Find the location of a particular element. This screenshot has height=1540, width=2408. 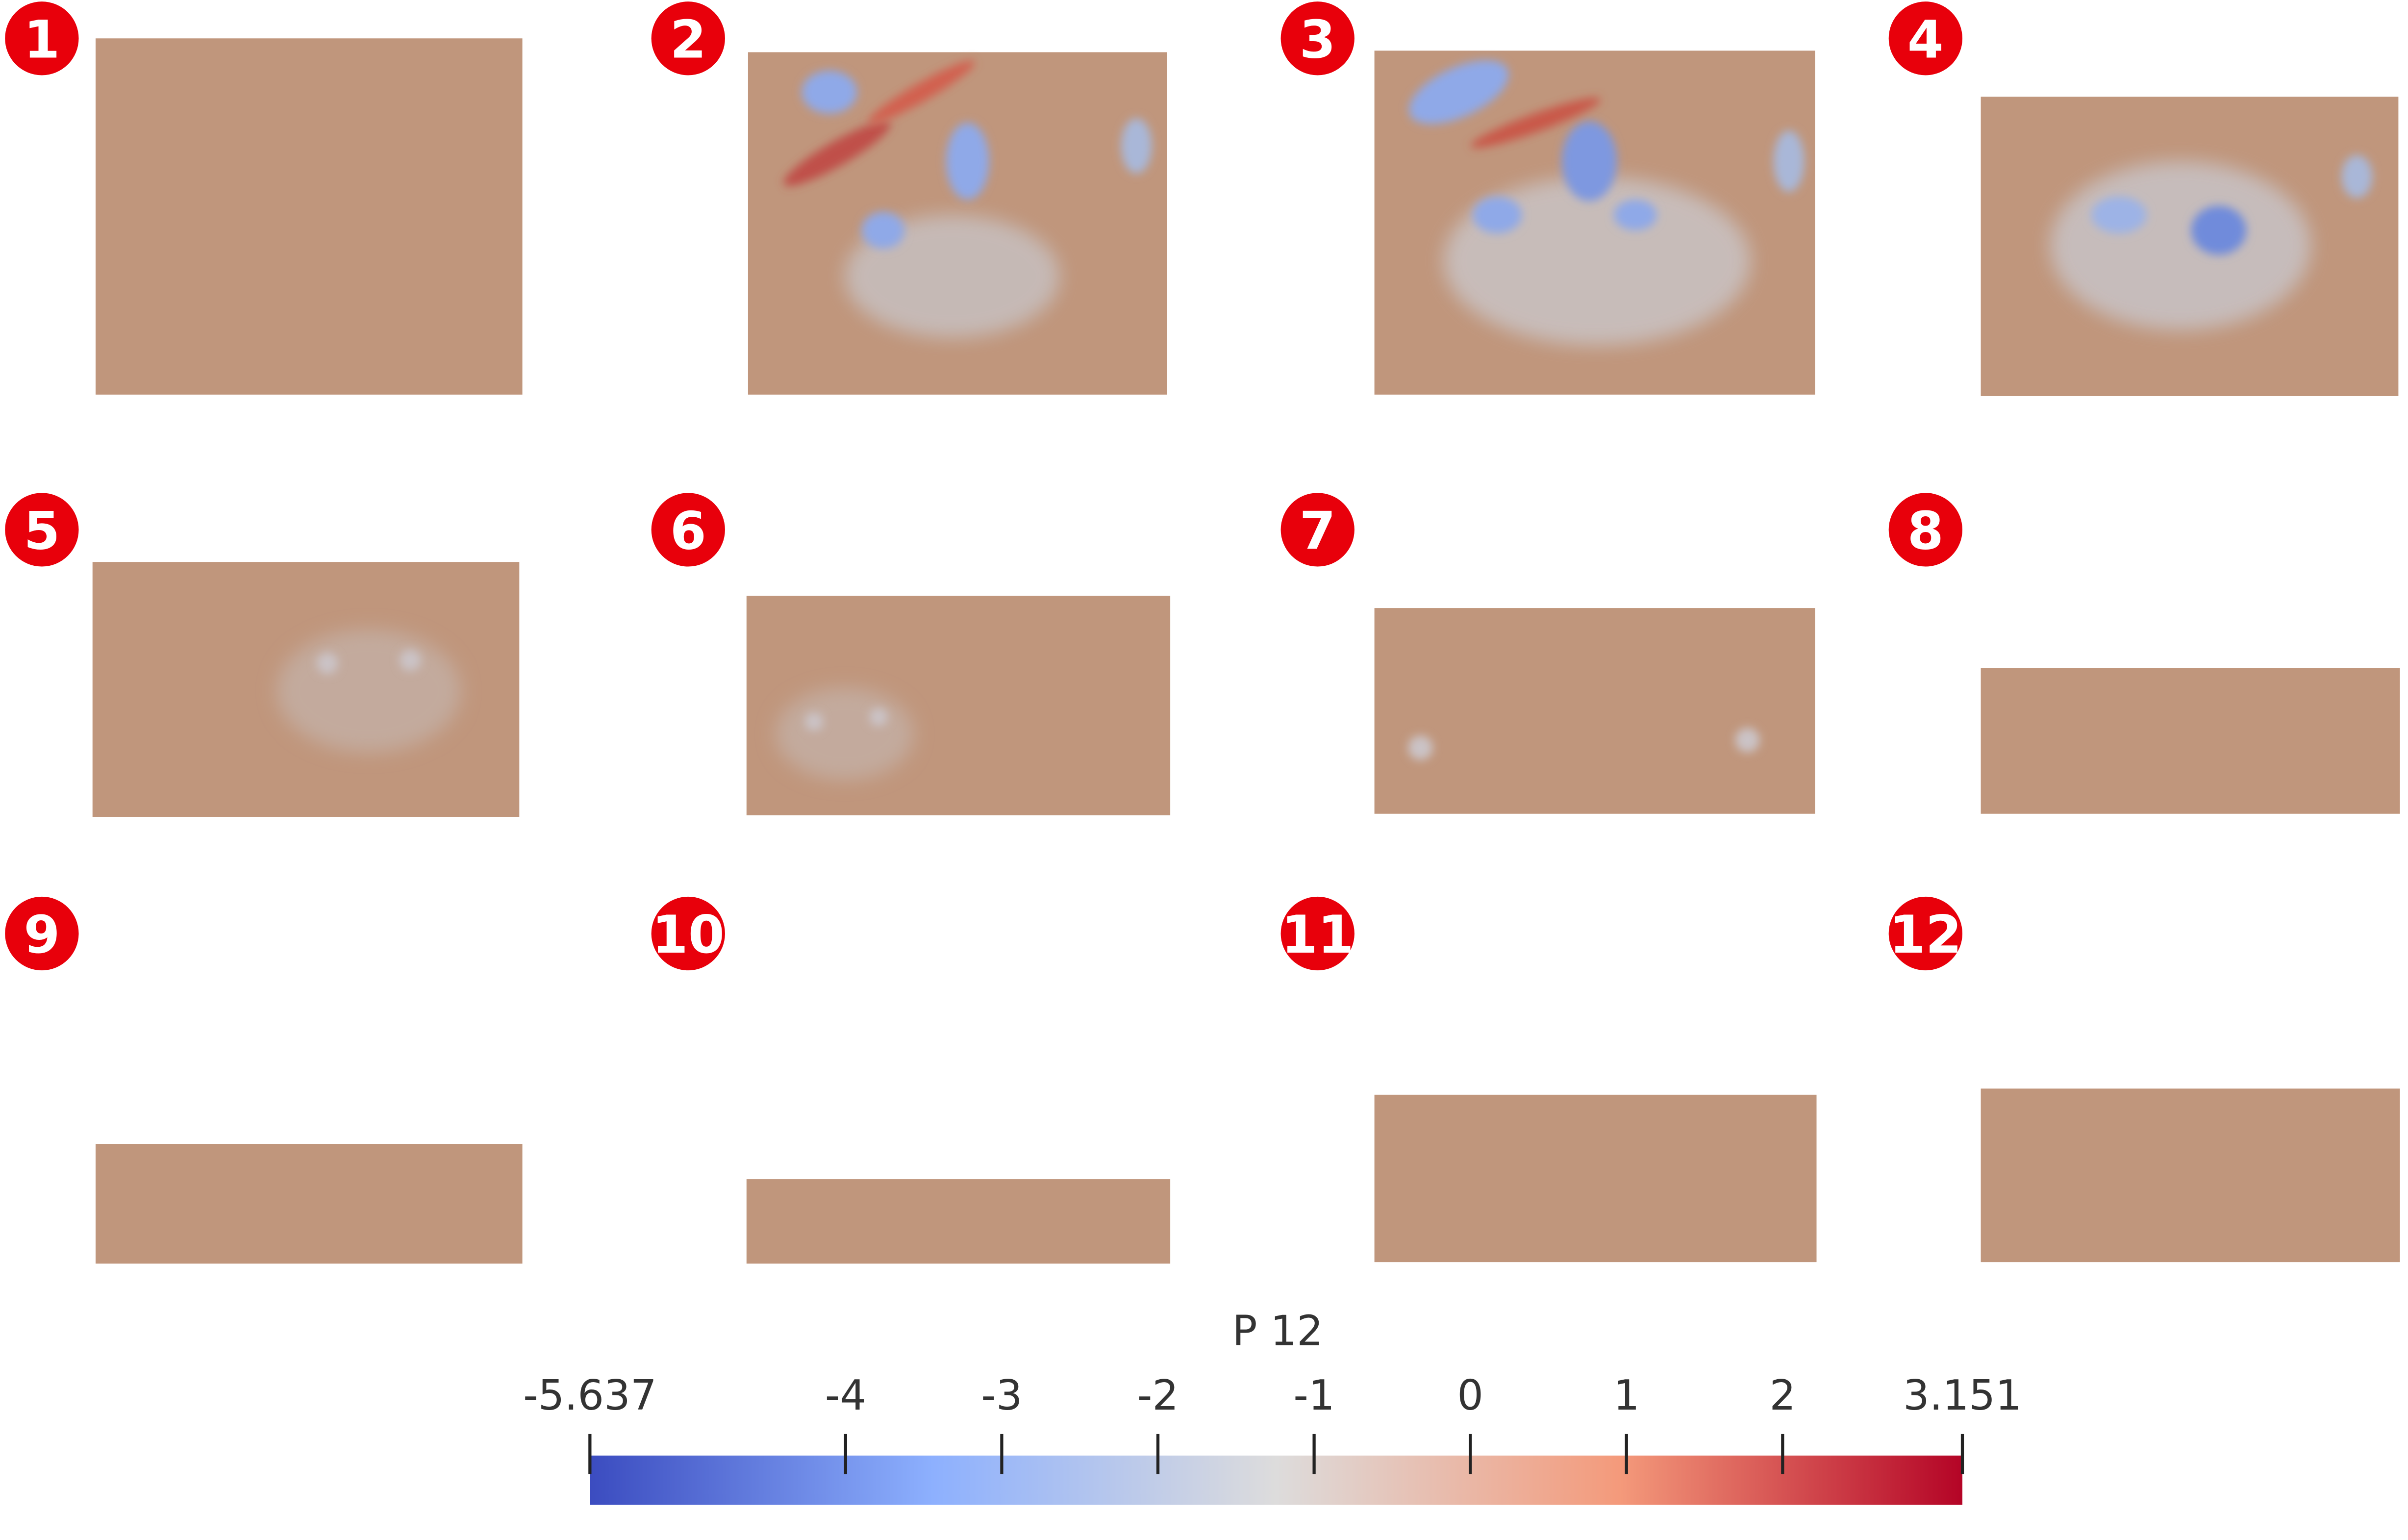

colorbar-tick-label: -5.637 is located at coordinates (590, 1395).